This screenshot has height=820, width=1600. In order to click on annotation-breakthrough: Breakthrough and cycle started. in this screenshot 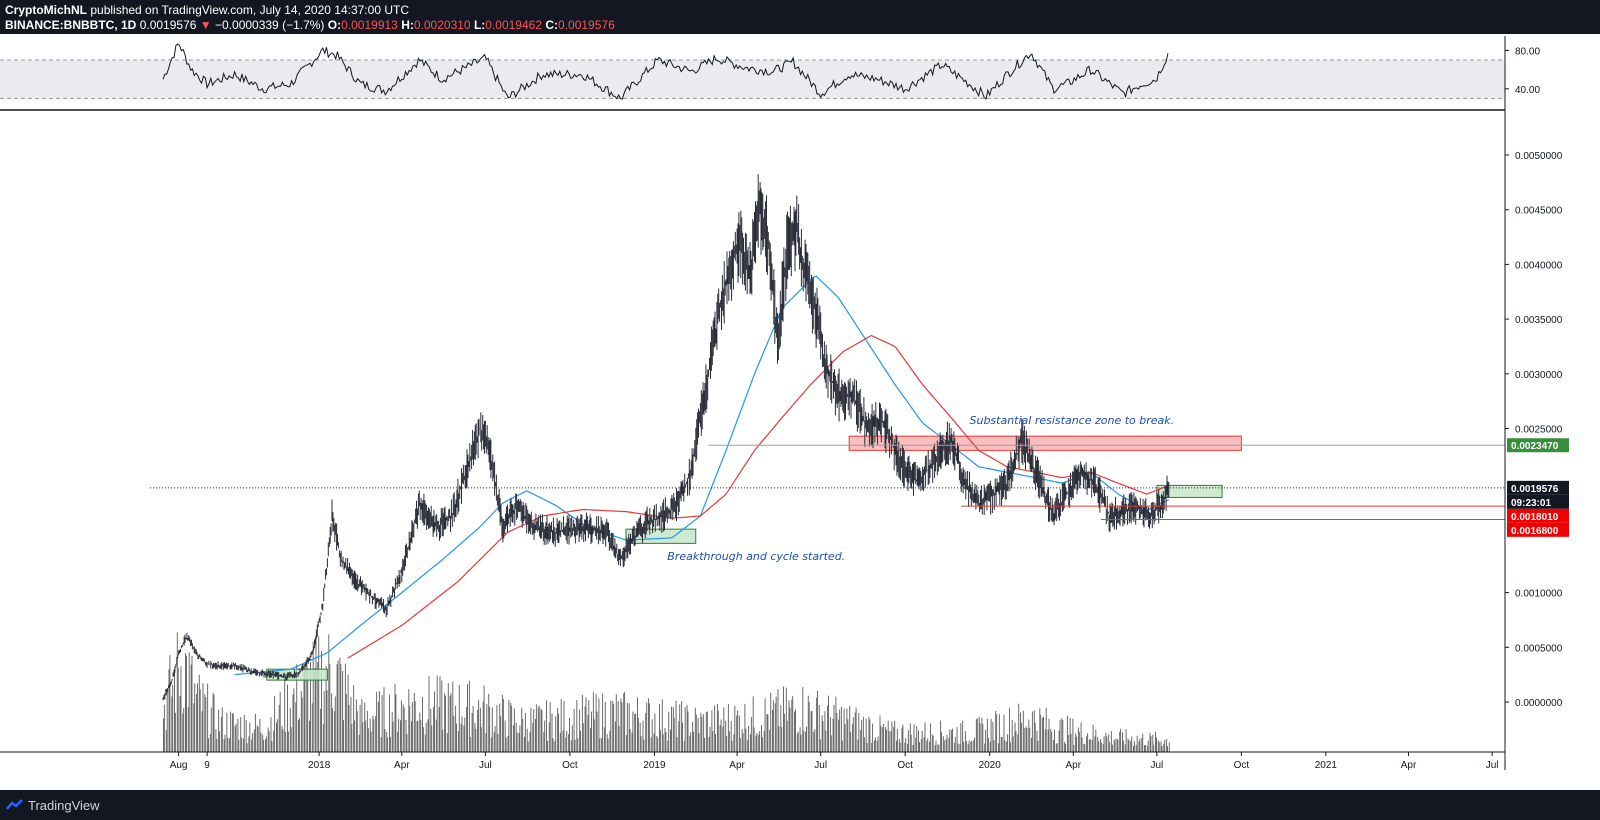, I will do `click(756, 556)`.